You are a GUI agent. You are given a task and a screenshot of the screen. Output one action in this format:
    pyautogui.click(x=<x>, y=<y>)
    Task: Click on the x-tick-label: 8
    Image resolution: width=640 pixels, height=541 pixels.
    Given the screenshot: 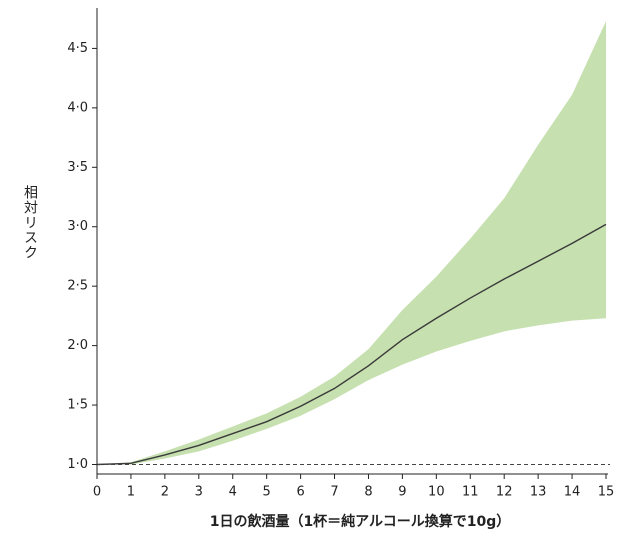 What is the action you would take?
    pyautogui.click(x=368, y=492)
    